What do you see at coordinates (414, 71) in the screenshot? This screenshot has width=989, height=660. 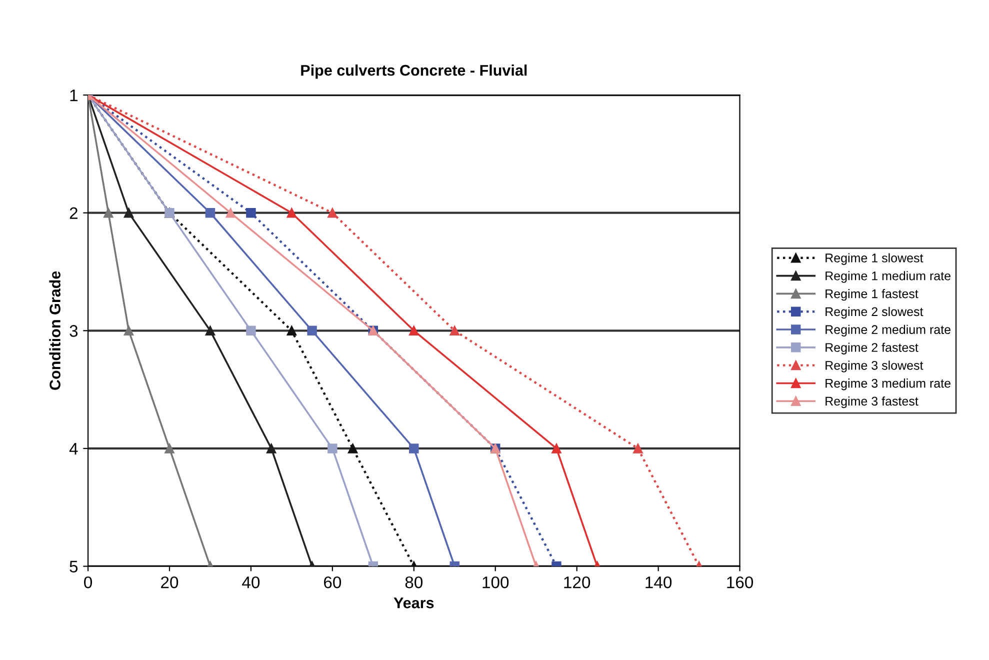 I see `chart-title: Pipe culverts Concrete - Fluvial` at bounding box center [414, 71].